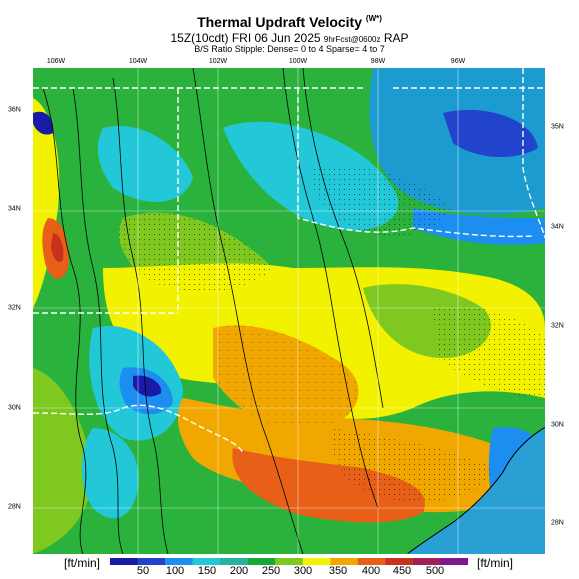 The height and width of the screenshot is (579, 579). What do you see at coordinates (402, 571) in the screenshot?
I see `colorbar-tick: 450` at bounding box center [402, 571].